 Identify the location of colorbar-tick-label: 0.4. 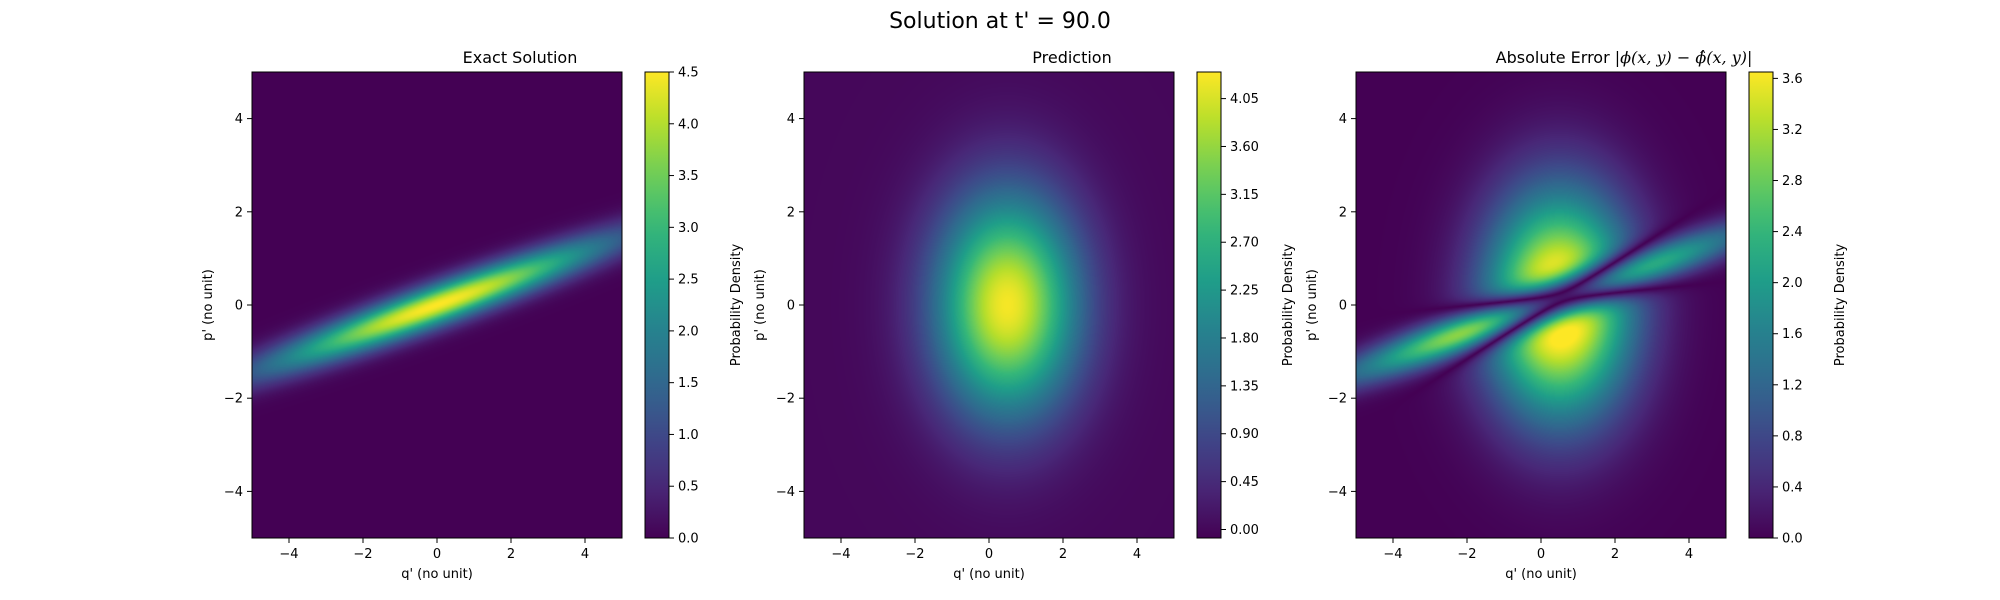
(1792, 487).